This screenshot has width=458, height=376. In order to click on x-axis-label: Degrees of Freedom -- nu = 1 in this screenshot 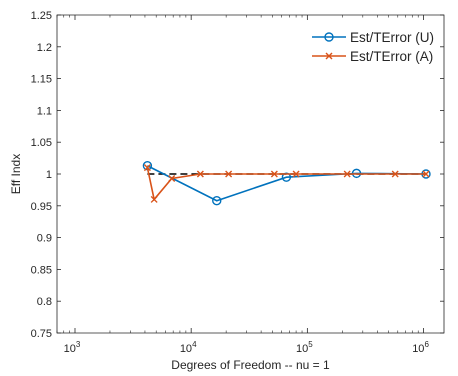, I will do `click(250, 365)`.